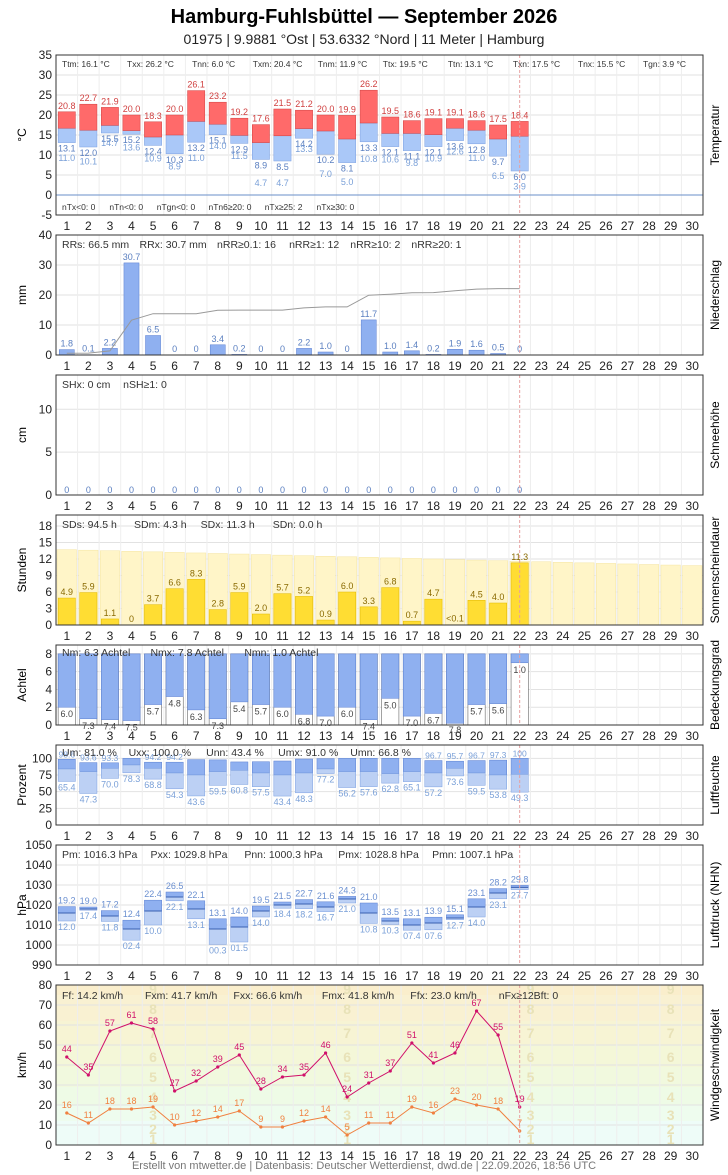 The height and width of the screenshot is (1175, 728). I want to click on stat-label: Fmx: 41.8 km/h, so click(358, 996).